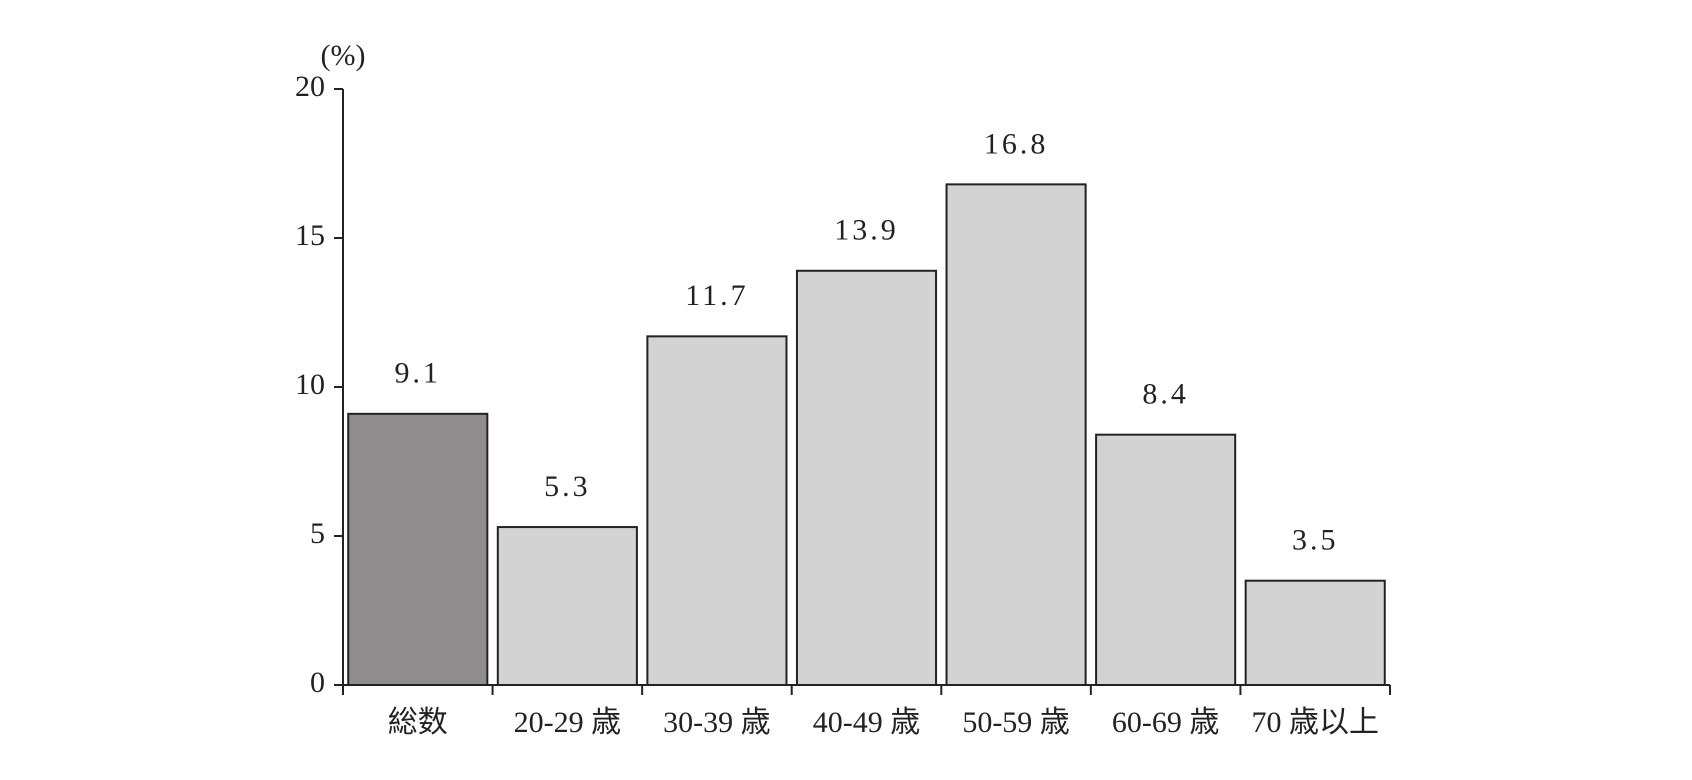 Image resolution: width=1692 pixels, height=780 pixels. I want to click on y-tick-label: 0, so click(317, 682).